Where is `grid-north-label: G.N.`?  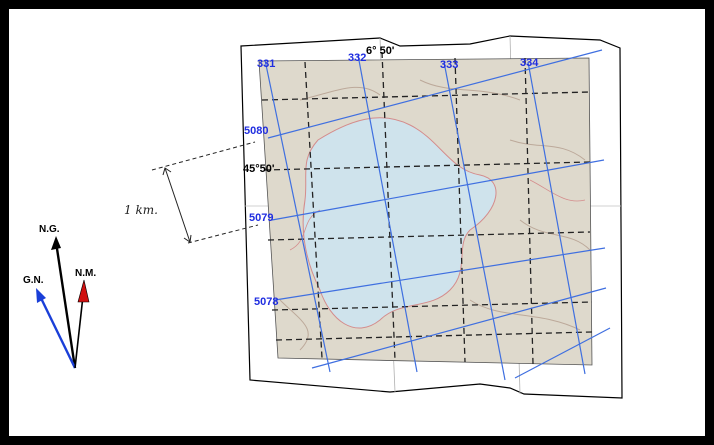
grid-north-label: G.N. is located at coordinates (33, 280).